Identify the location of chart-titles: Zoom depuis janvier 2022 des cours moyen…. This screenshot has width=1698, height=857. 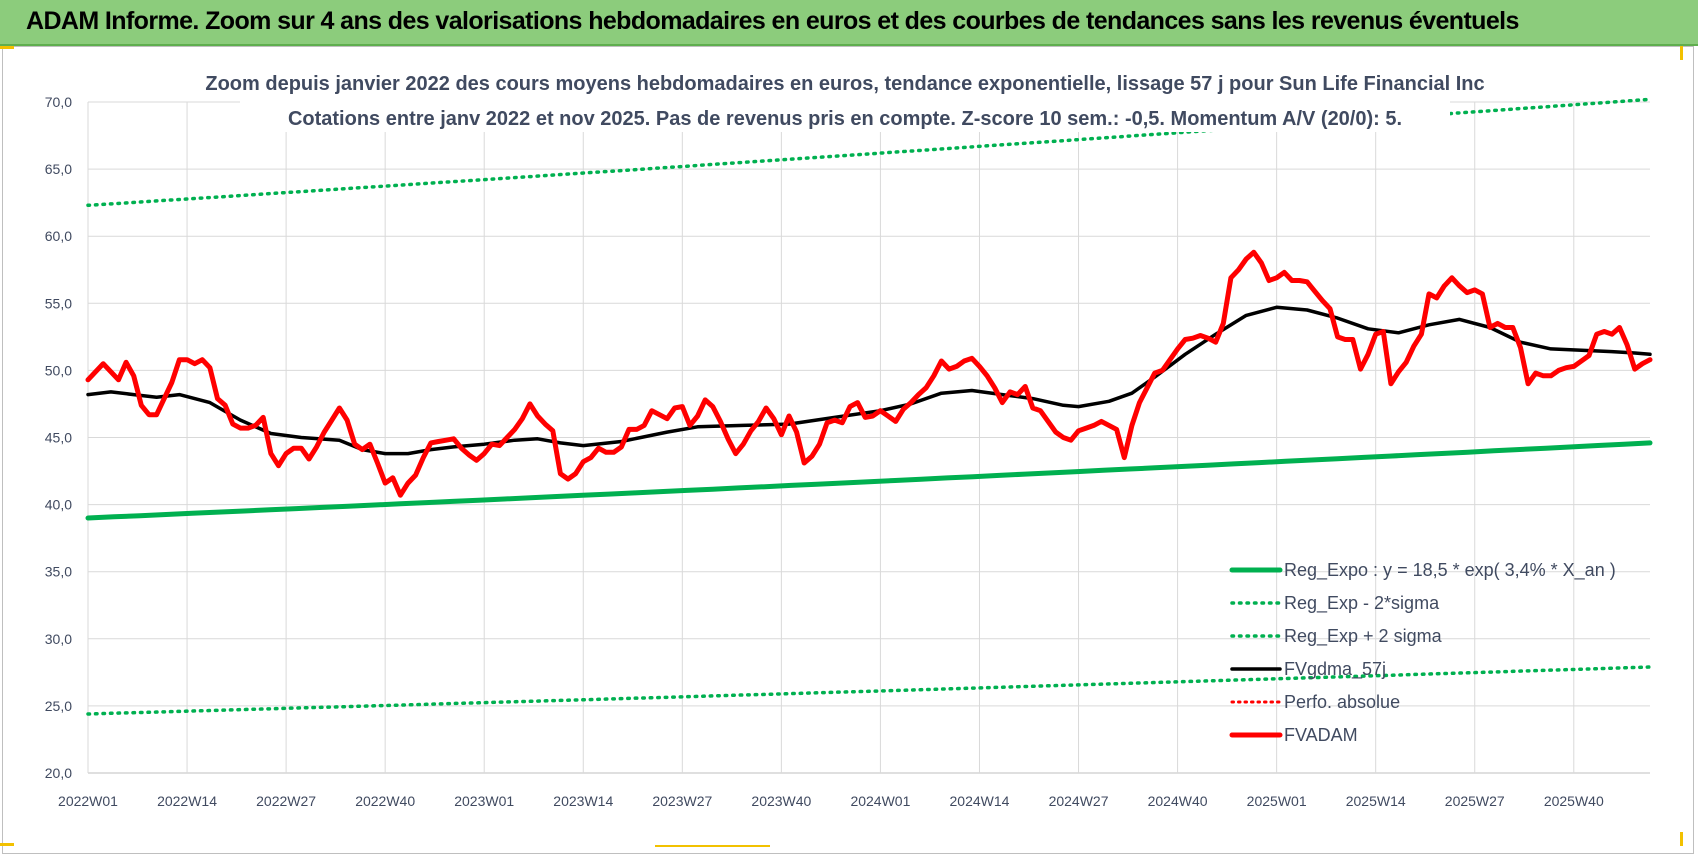
(845, 97).